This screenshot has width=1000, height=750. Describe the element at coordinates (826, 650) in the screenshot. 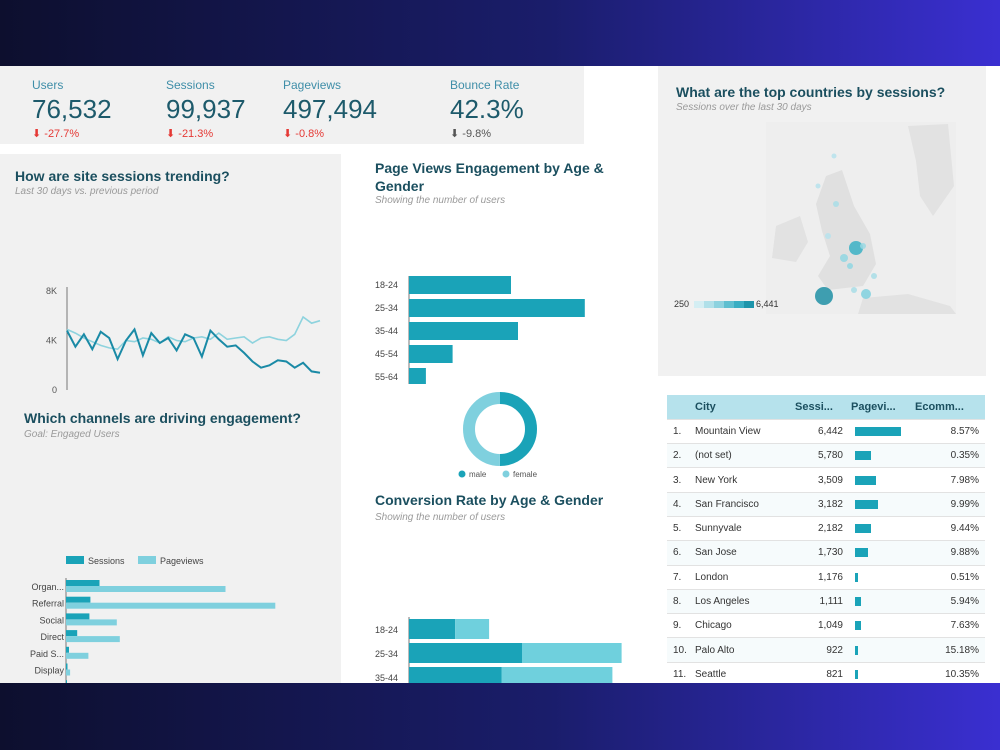

I see `table-row: 10. Palo Alto 922 15.18%` at that location.